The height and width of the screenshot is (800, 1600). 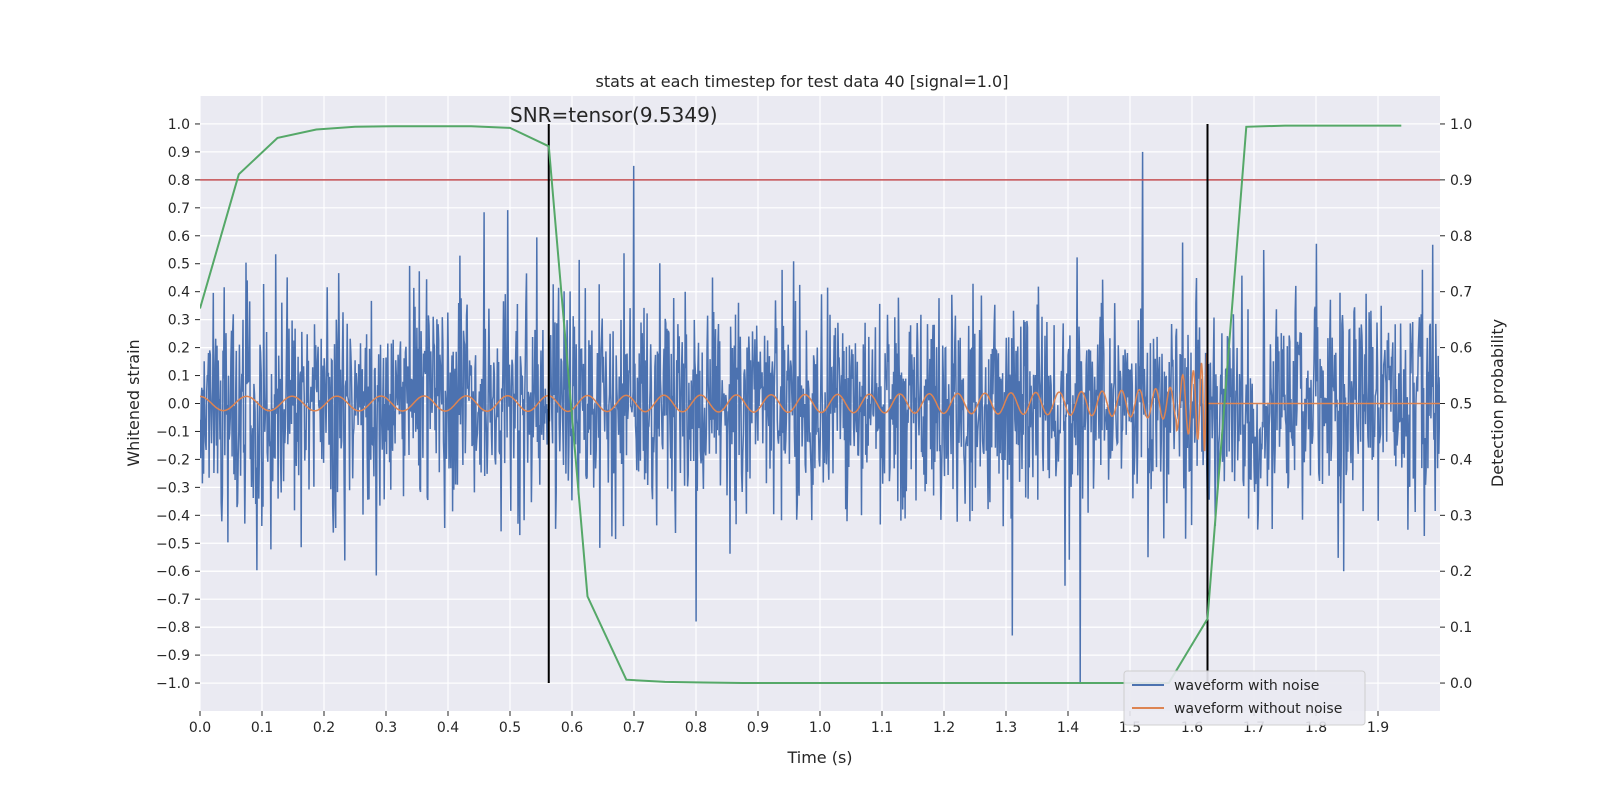 What do you see at coordinates (173, 628) in the screenshot?
I see `y-tick-label: −0.8` at bounding box center [173, 628].